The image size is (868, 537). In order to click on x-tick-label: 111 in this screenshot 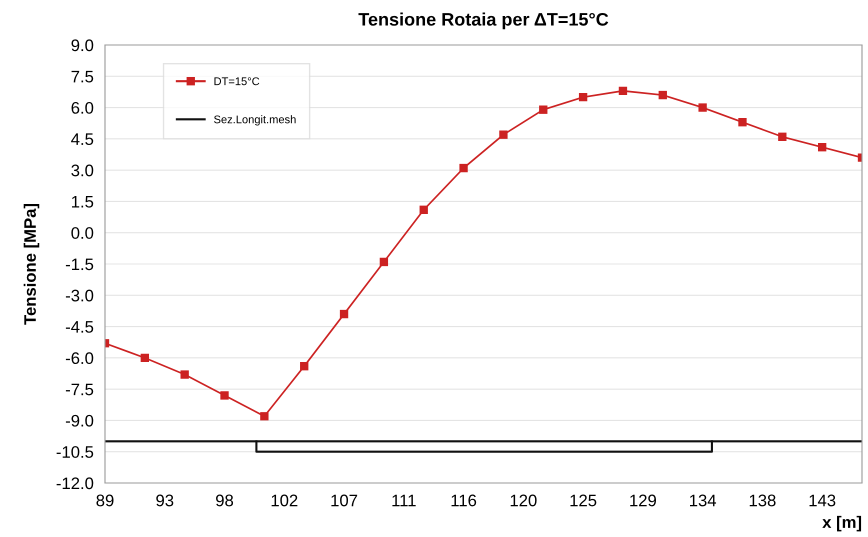, I will do `click(404, 500)`.